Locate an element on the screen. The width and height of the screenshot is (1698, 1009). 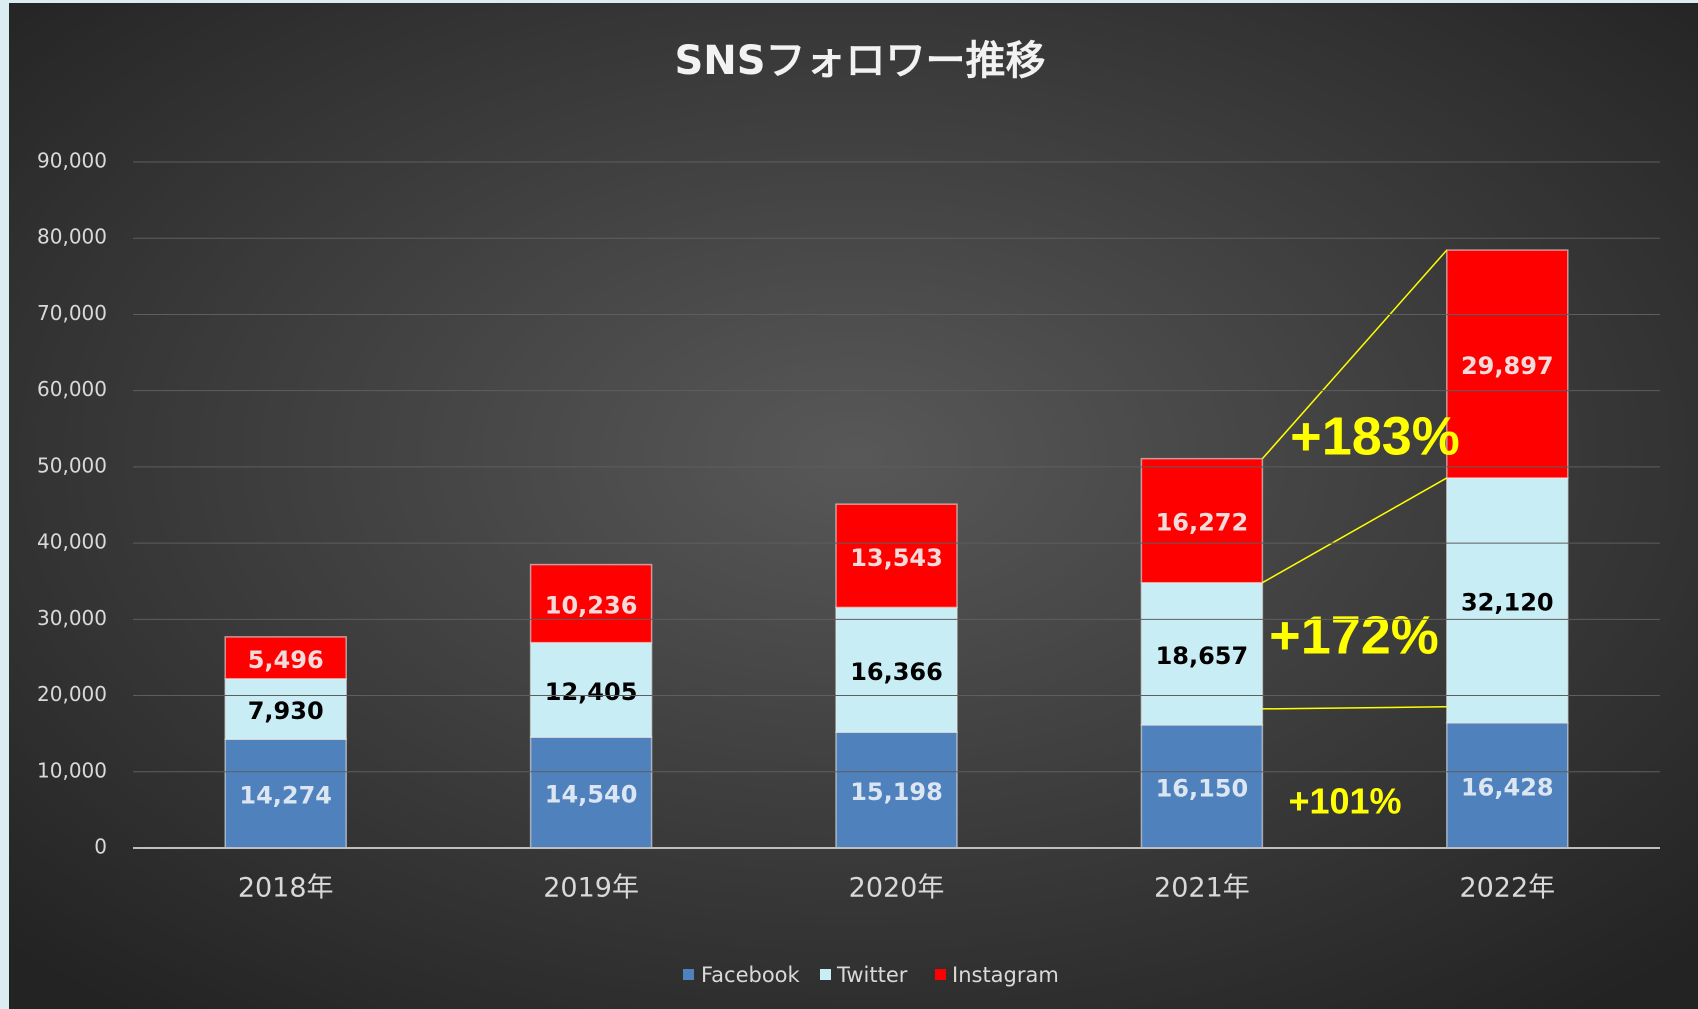
x-tick-label: 2019年 is located at coordinates (591, 888).